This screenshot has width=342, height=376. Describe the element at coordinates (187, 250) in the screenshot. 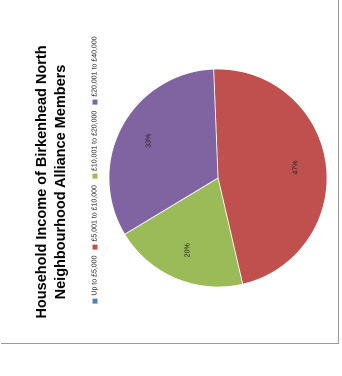

I see `slice-data-label: 20%` at that location.